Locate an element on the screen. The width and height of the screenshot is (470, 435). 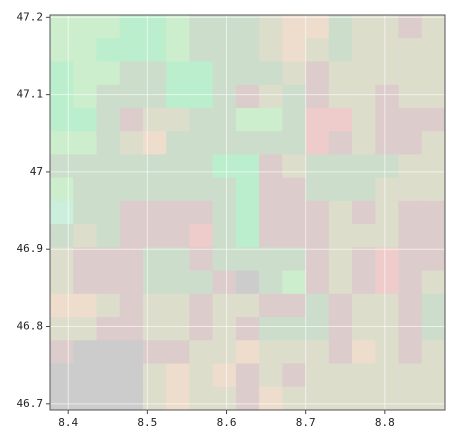
y-tick-label: 46.8 is located at coordinates (30, 326).